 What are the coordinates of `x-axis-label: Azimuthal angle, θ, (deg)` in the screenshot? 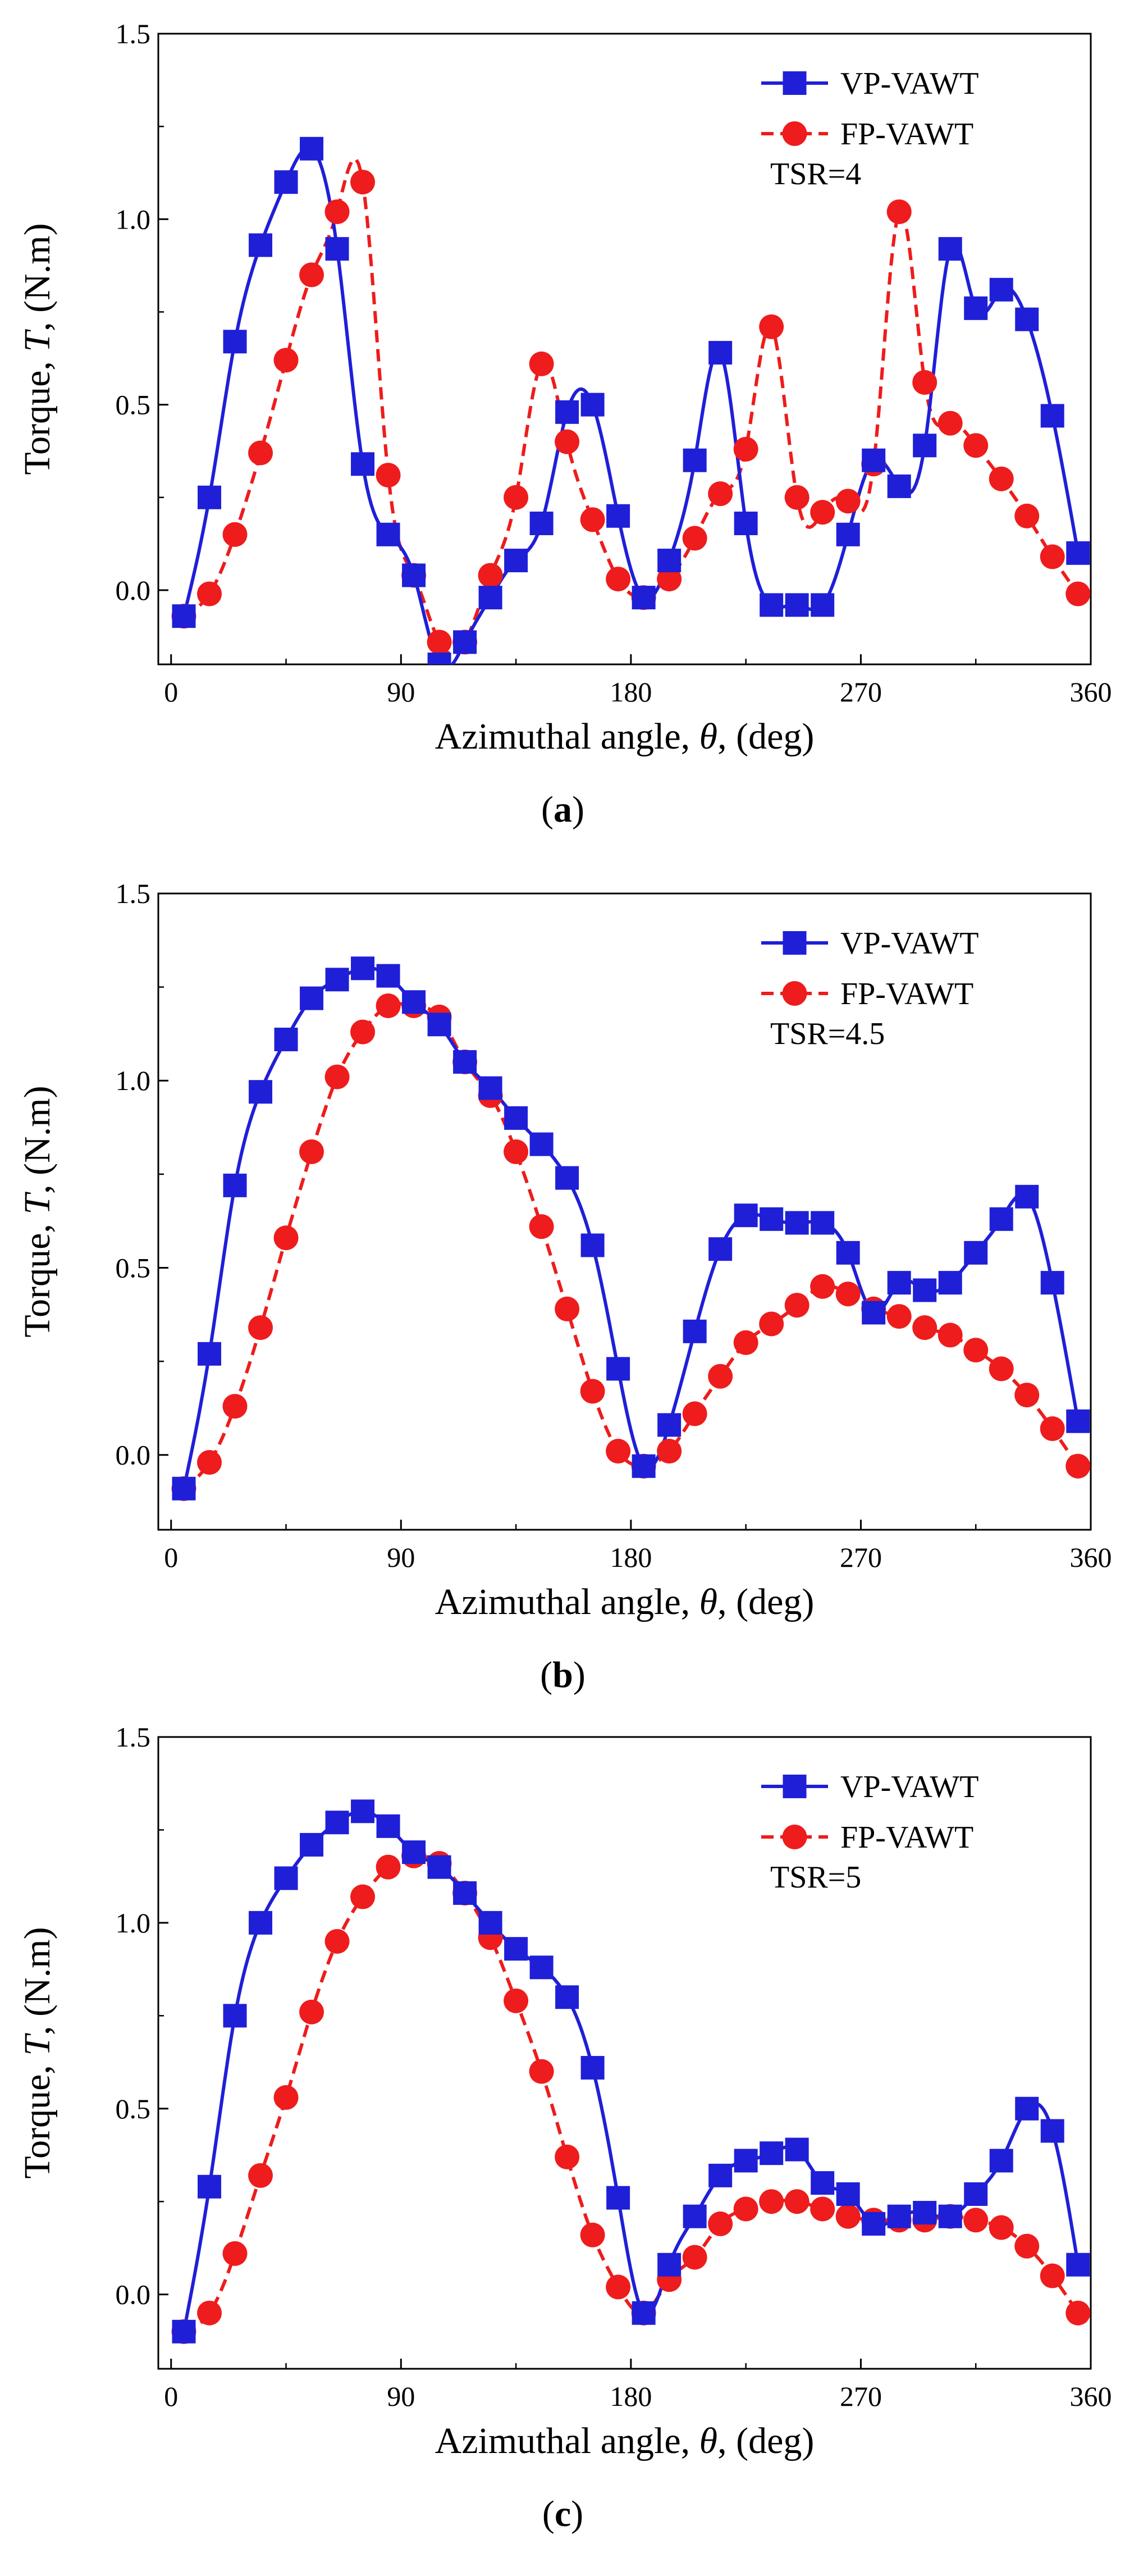 It's located at (625, 2440).